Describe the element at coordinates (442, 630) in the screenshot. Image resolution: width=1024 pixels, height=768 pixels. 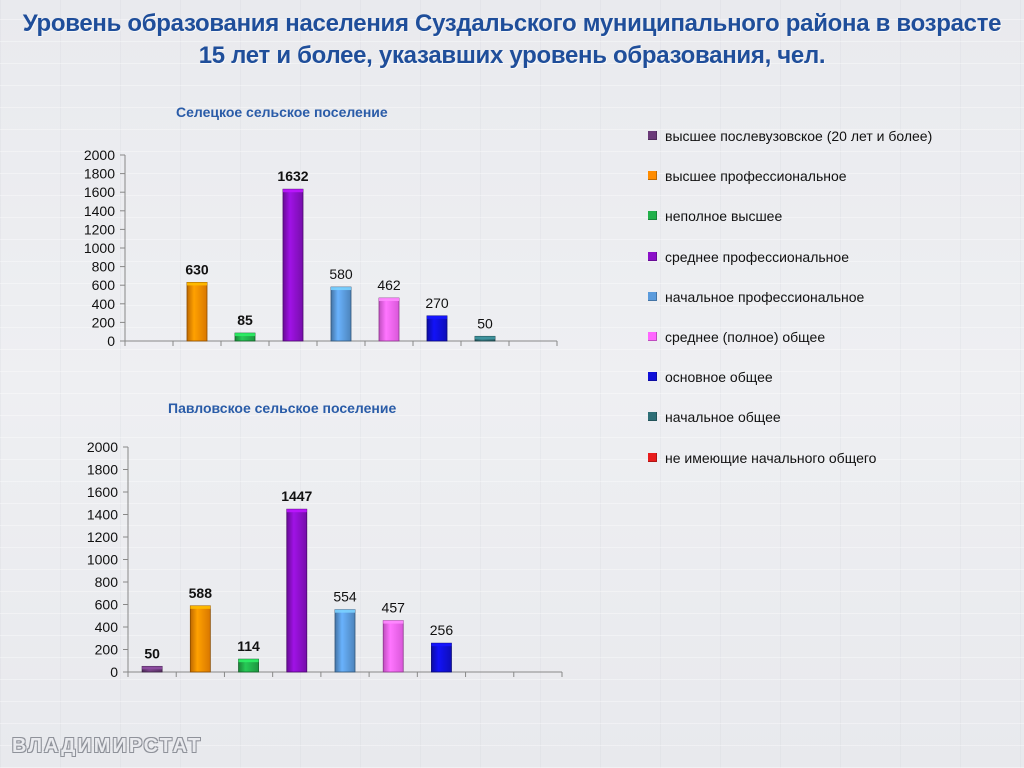
I see `data-label: 256` at that location.